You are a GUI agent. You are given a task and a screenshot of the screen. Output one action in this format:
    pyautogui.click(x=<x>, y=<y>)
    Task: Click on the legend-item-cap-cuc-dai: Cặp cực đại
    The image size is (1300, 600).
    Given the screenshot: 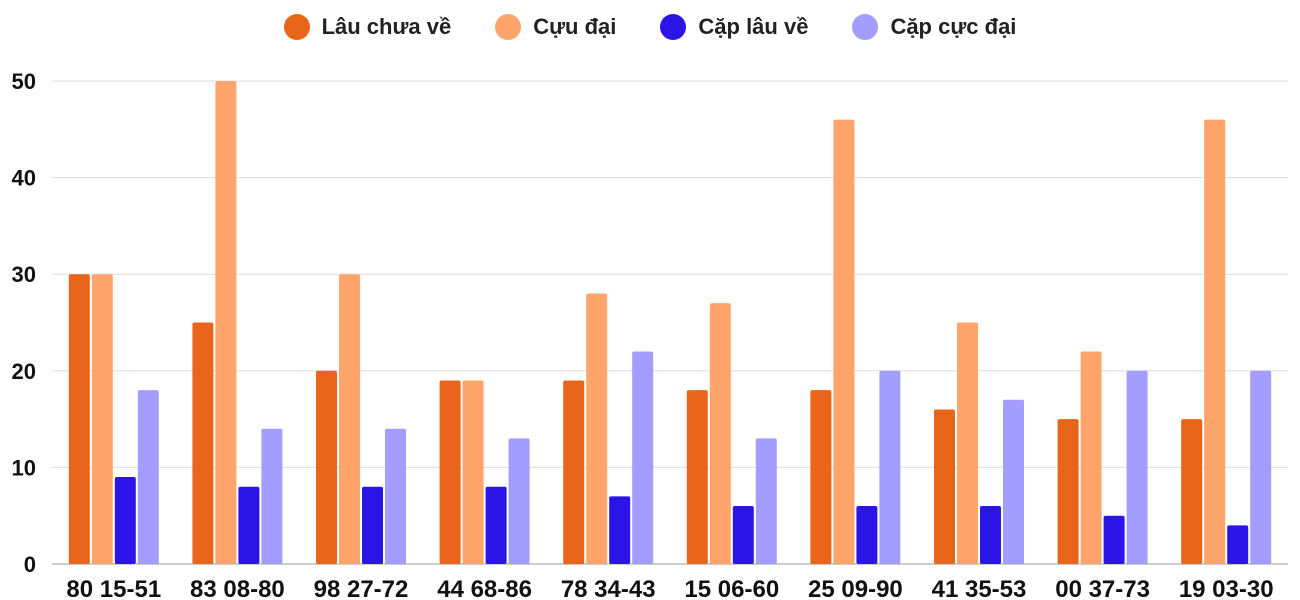 What is the action you would take?
    pyautogui.click(x=934, y=27)
    